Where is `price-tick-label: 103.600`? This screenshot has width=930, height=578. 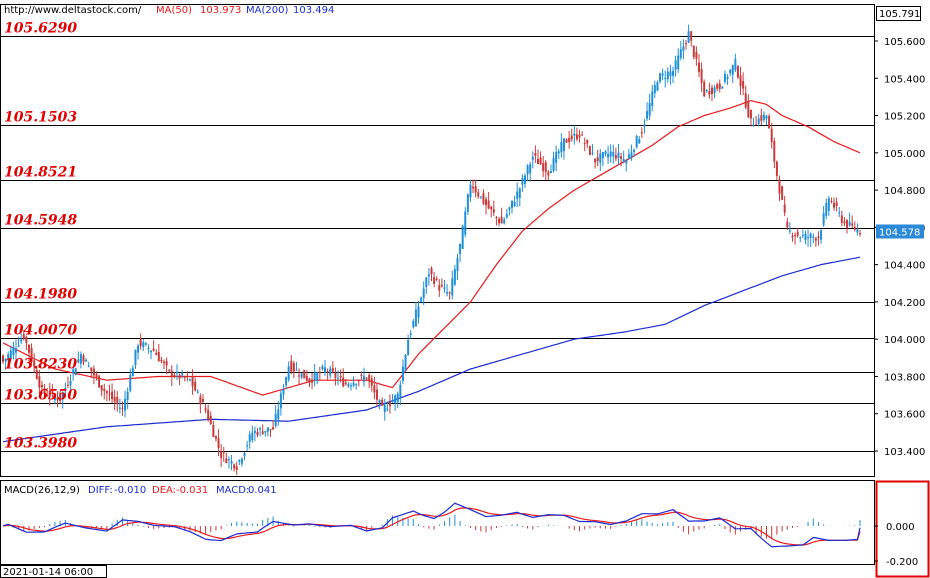 price-tick-label: 103.600 is located at coordinates (904, 415).